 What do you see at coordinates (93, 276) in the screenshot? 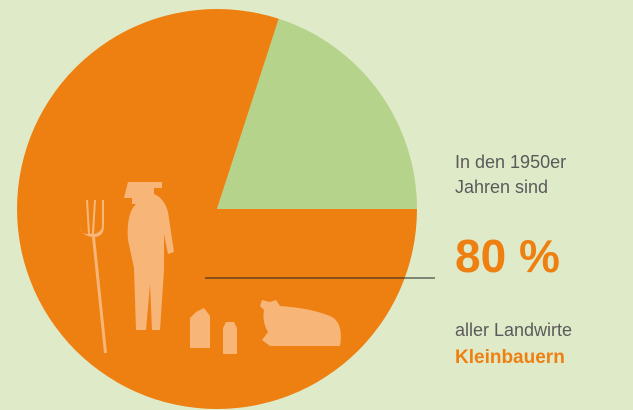
I see `pitchfork` at bounding box center [93, 276].